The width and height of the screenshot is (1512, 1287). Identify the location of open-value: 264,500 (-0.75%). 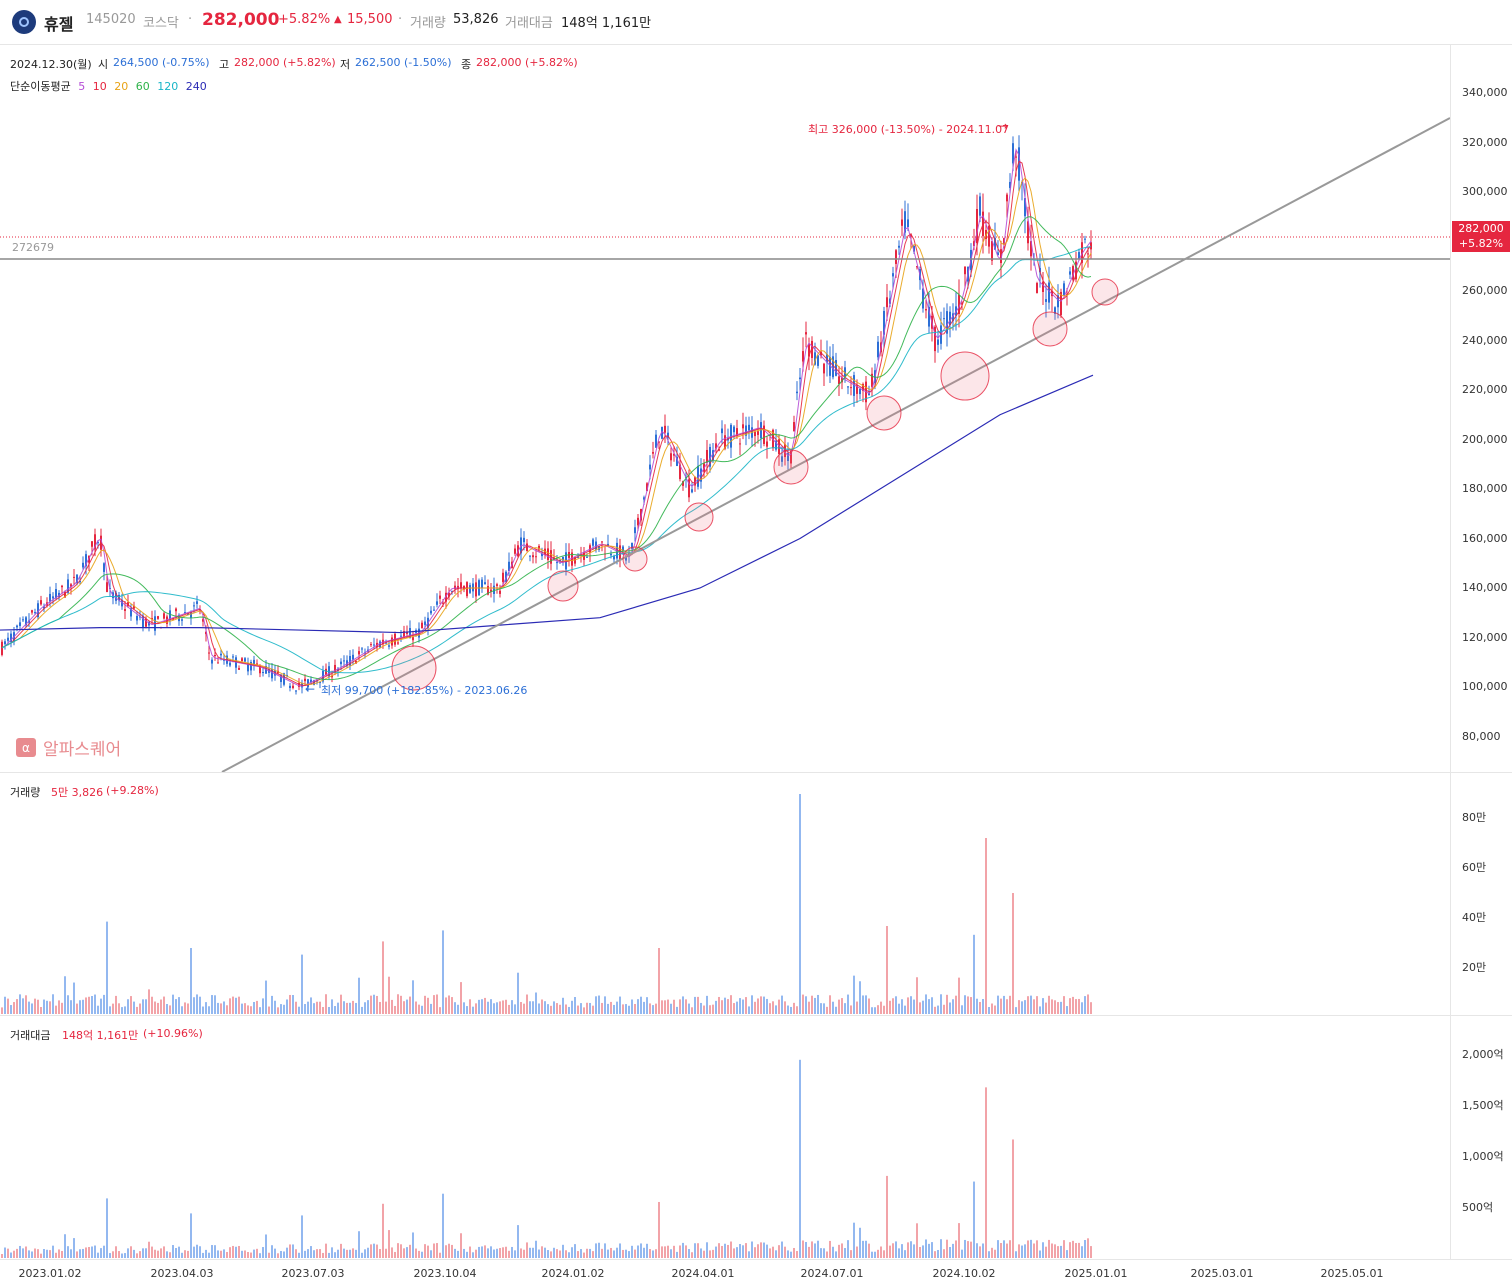
(161, 62).